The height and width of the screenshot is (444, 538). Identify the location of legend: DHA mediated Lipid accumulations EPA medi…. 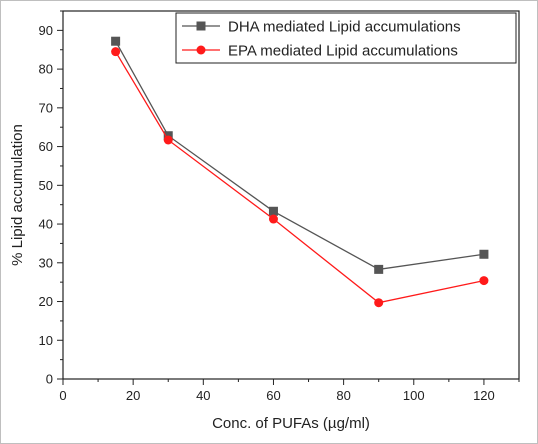
(346, 38).